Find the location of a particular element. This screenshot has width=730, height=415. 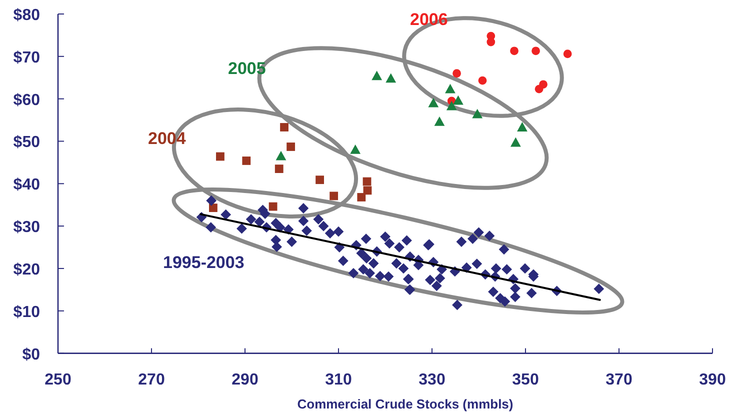

x-tick-label: 310 is located at coordinates (338, 379).